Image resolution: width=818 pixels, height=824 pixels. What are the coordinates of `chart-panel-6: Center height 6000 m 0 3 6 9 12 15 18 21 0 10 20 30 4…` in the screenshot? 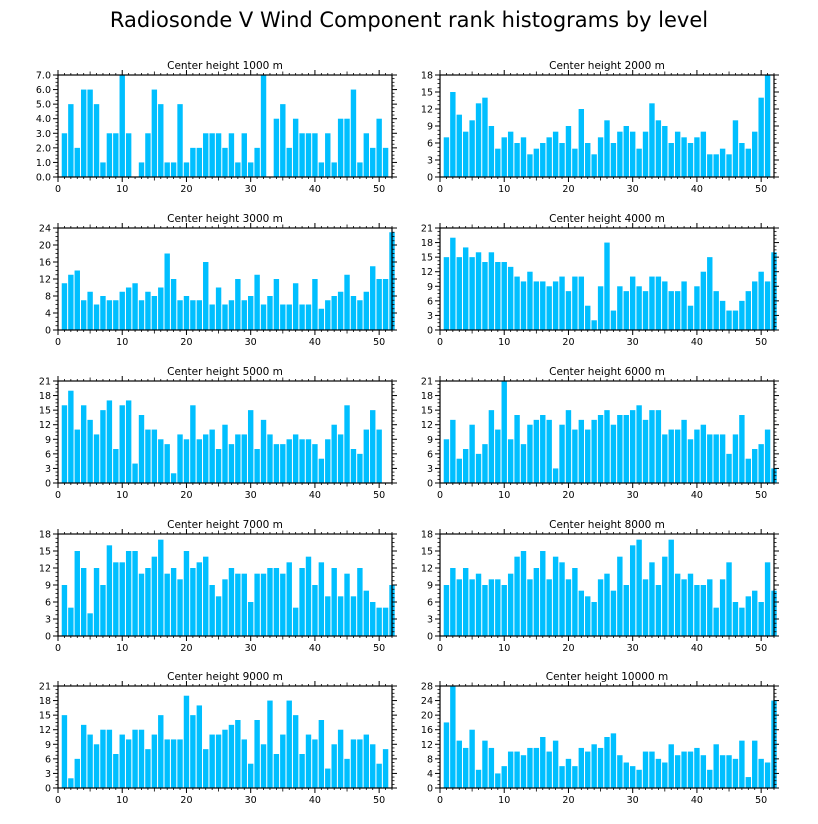 It's located at (600, 433).